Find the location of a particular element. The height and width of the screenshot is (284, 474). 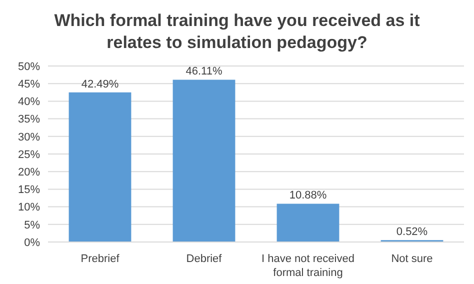

y-tick-label: 15% is located at coordinates (29, 190).